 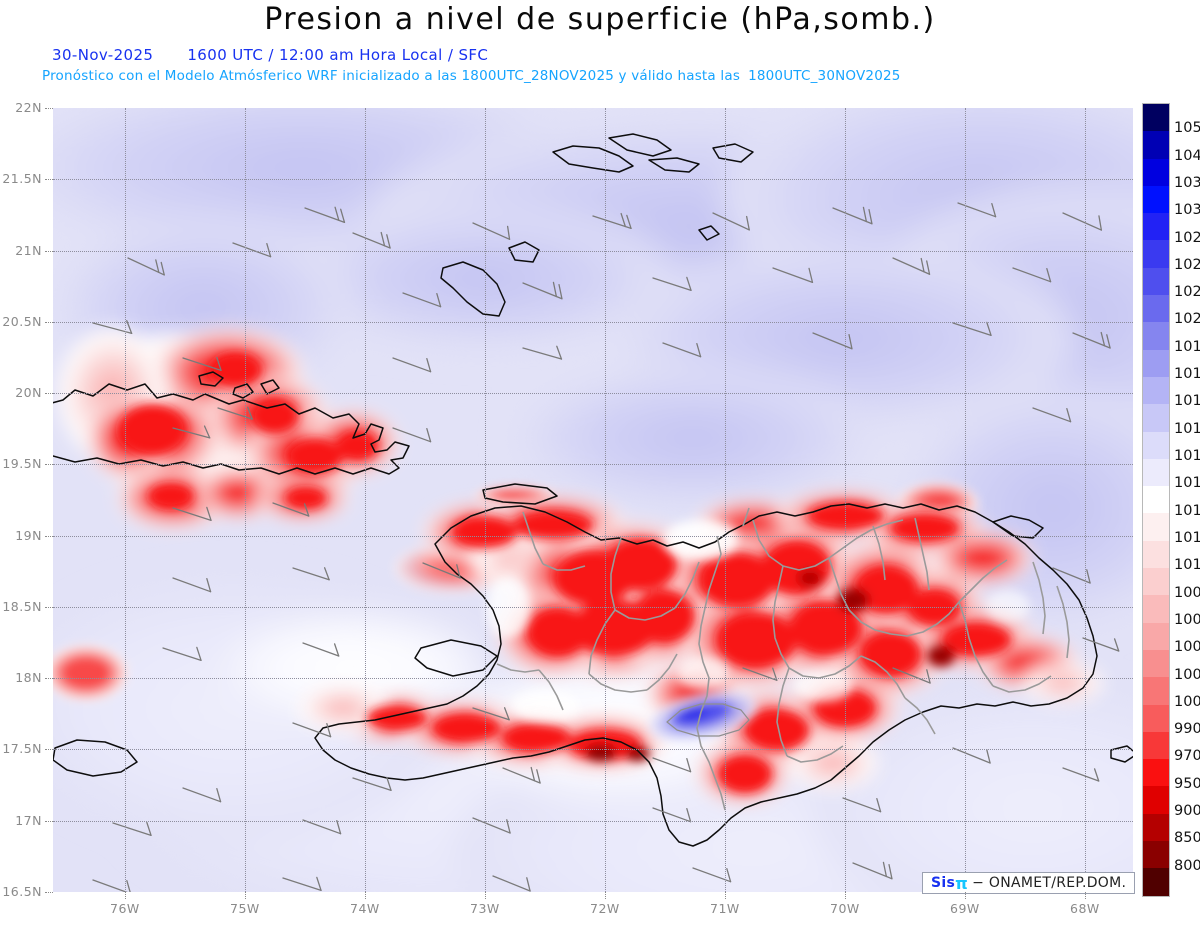 What do you see at coordinates (90, 673) in the screenshot?
I see `jamaica-pressure-shading` at bounding box center [90, 673].